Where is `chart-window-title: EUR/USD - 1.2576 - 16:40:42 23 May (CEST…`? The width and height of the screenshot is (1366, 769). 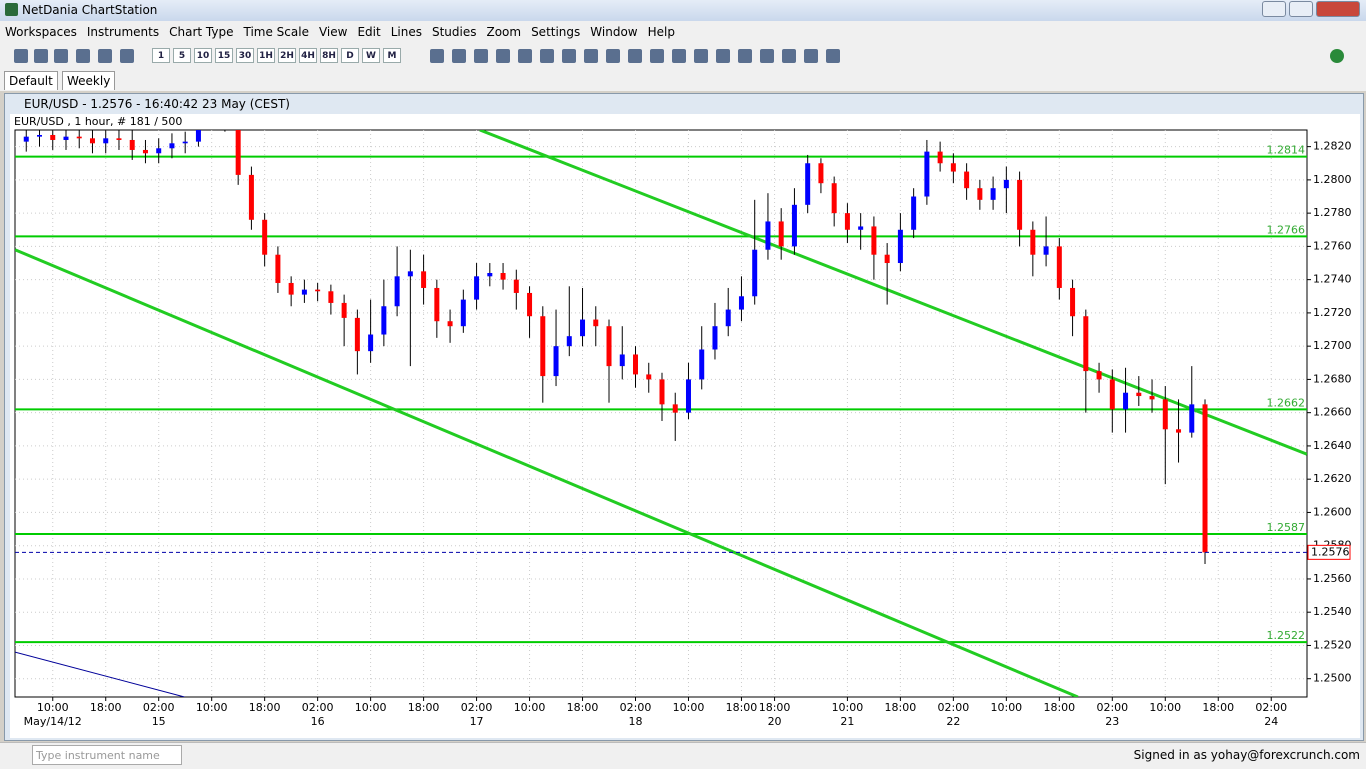 chart-window-title: EUR/USD - 1.2576 - 16:40:42 23 May (CEST… is located at coordinates (157, 104).